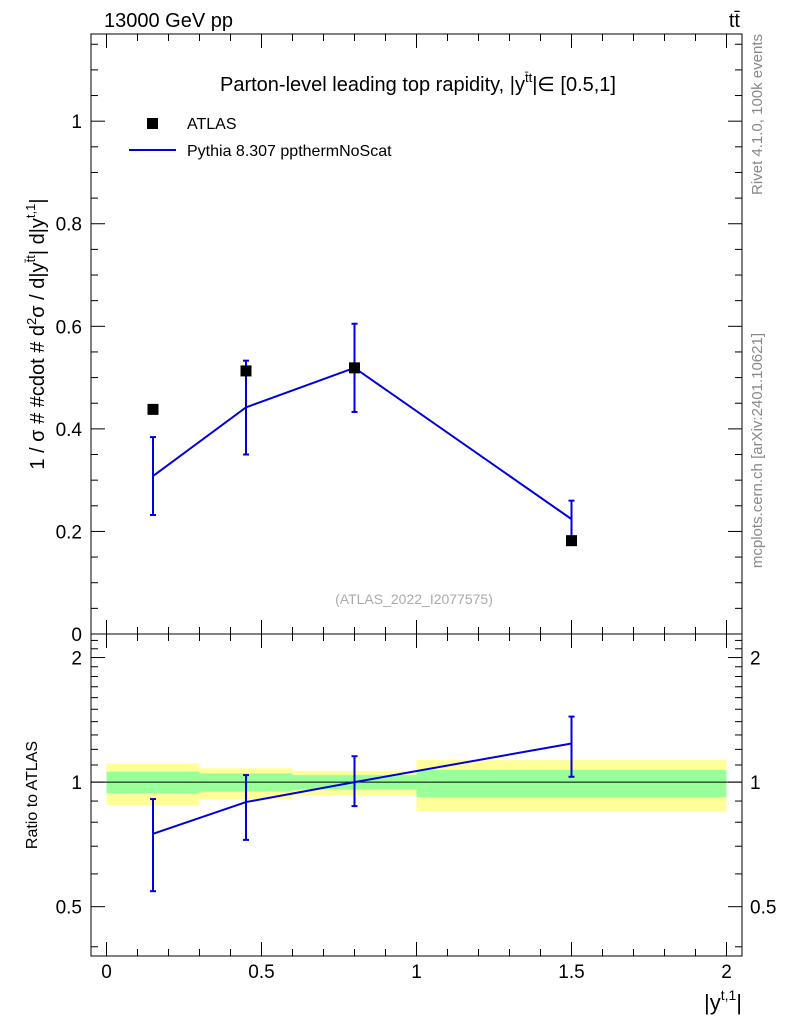  What do you see at coordinates (76, 635) in the screenshot?
I see `main-ytick-label: 0` at bounding box center [76, 635].